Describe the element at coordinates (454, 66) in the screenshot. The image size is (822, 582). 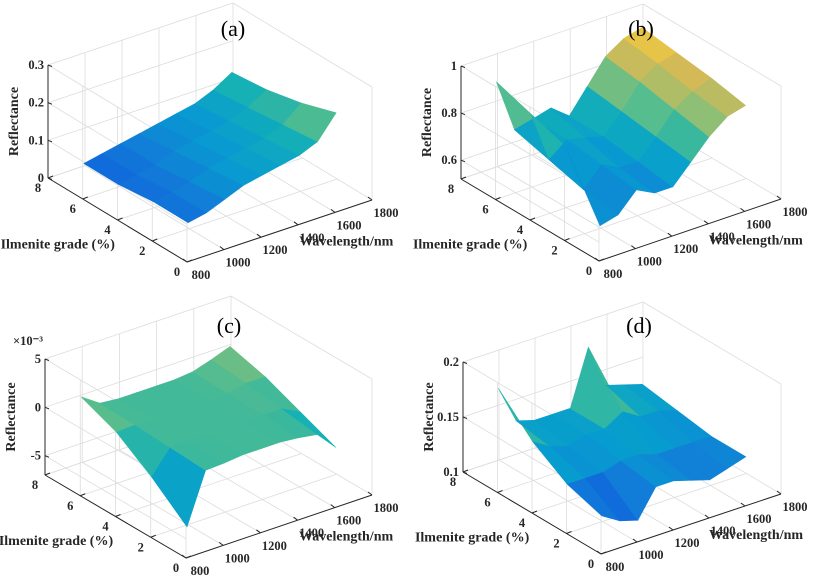
I see `z-tick-label: 1` at that location.